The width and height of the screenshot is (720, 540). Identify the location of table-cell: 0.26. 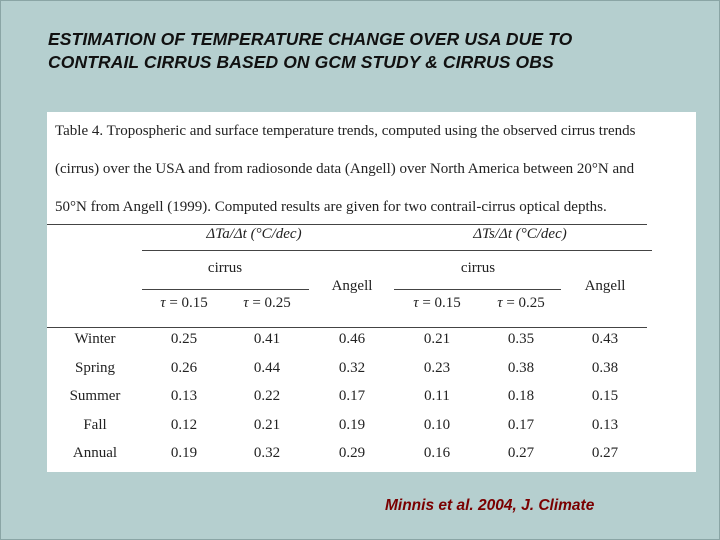
(184, 367).